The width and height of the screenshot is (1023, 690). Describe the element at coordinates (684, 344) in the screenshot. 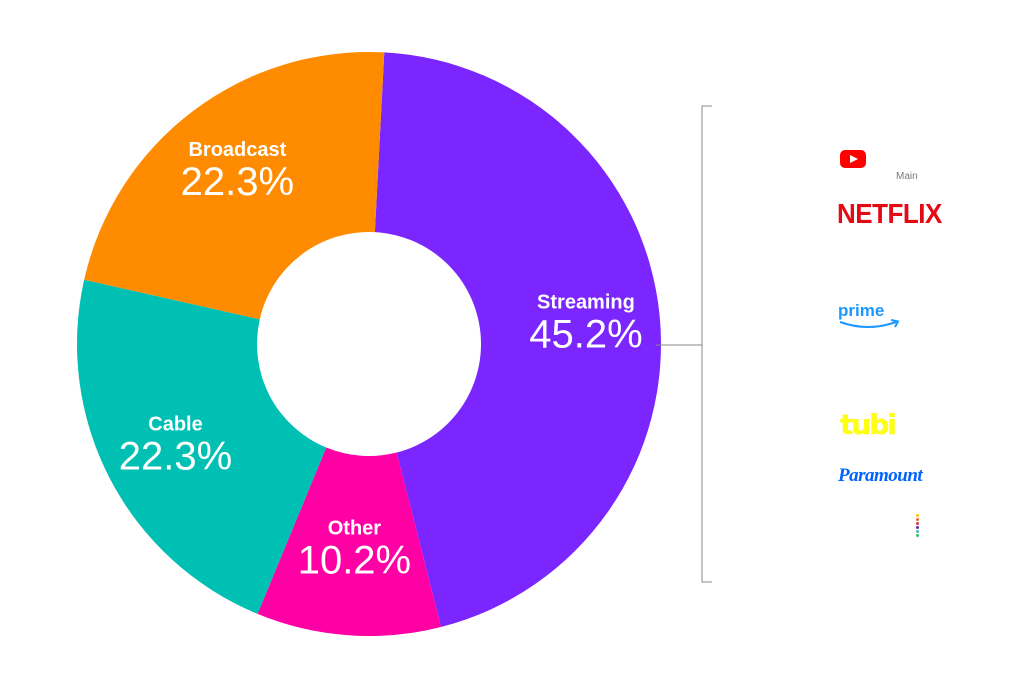

I see `streaming-bracket` at that location.